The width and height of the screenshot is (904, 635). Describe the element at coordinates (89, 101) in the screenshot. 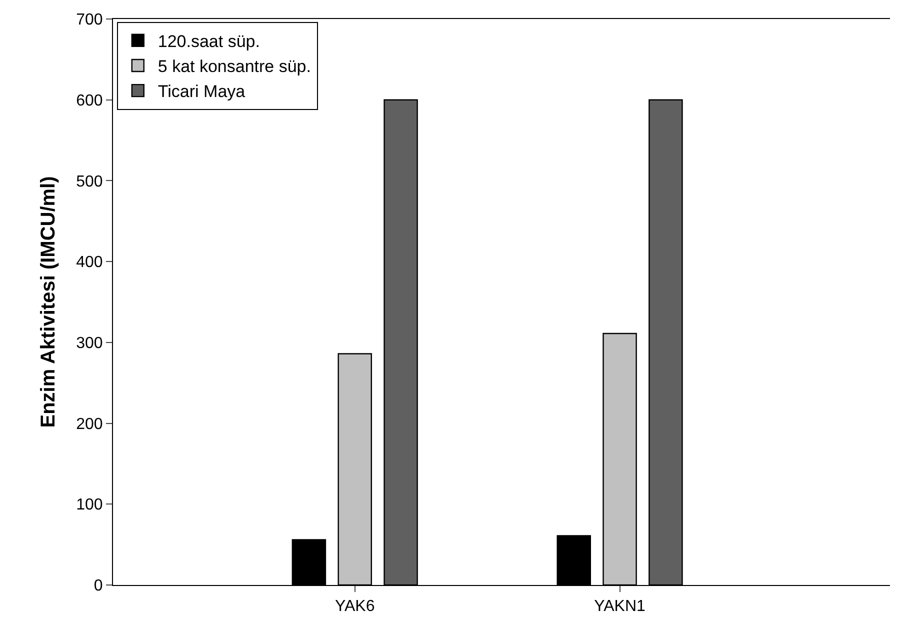

I see `y-tick-label: 600` at that location.